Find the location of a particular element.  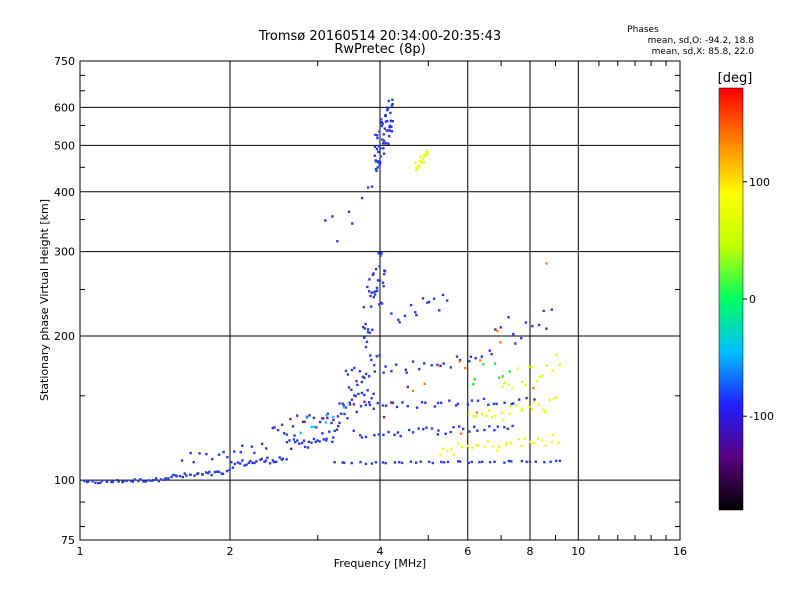

info-line-o: mean, sd,O: -94.2, 18.8 is located at coordinates (701, 41).